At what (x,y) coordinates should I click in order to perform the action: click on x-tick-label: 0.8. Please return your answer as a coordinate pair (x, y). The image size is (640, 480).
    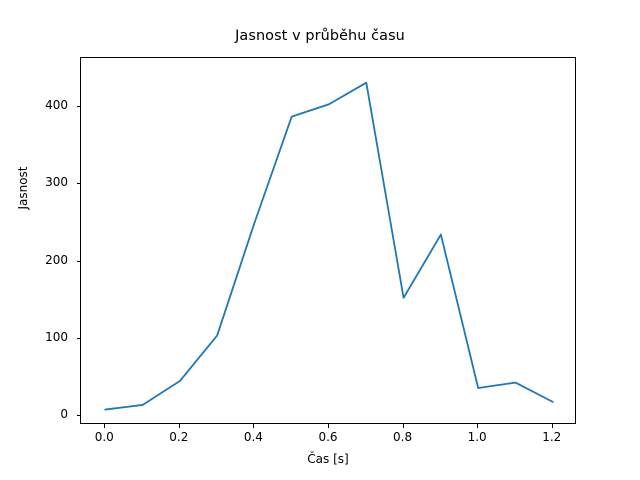
    Looking at the image, I should click on (403, 437).